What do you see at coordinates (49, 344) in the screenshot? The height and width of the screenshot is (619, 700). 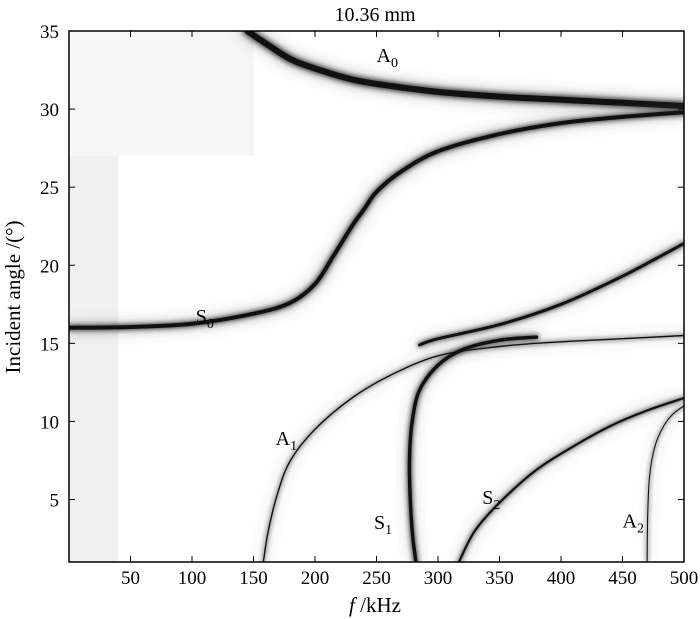 I see `y-tick-label: 15` at bounding box center [49, 344].